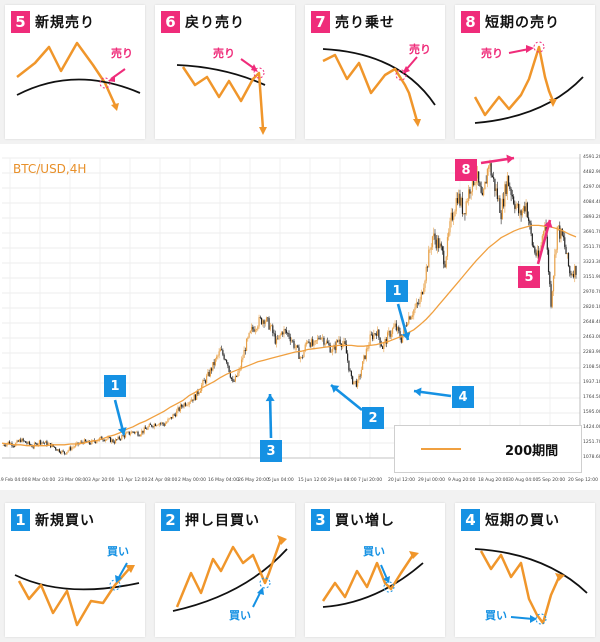 This screenshot has width=600, height=642. I want to click on arrow-buy-4-head, so click(418, 392).